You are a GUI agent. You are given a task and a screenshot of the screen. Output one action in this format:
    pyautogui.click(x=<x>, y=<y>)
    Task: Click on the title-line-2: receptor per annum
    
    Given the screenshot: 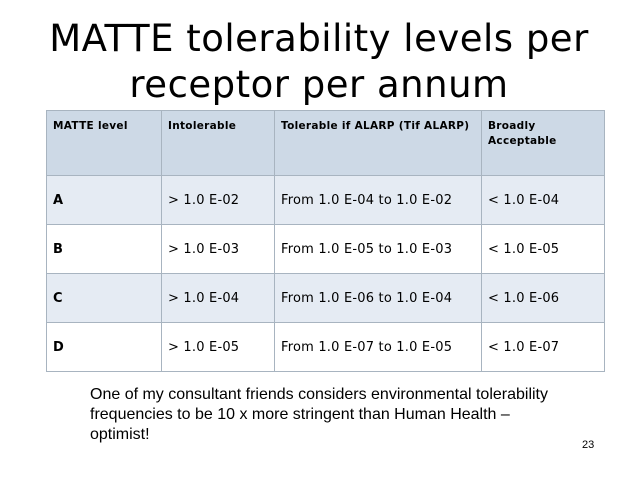 What is the action you would take?
    pyautogui.click(x=319, y=84)
    